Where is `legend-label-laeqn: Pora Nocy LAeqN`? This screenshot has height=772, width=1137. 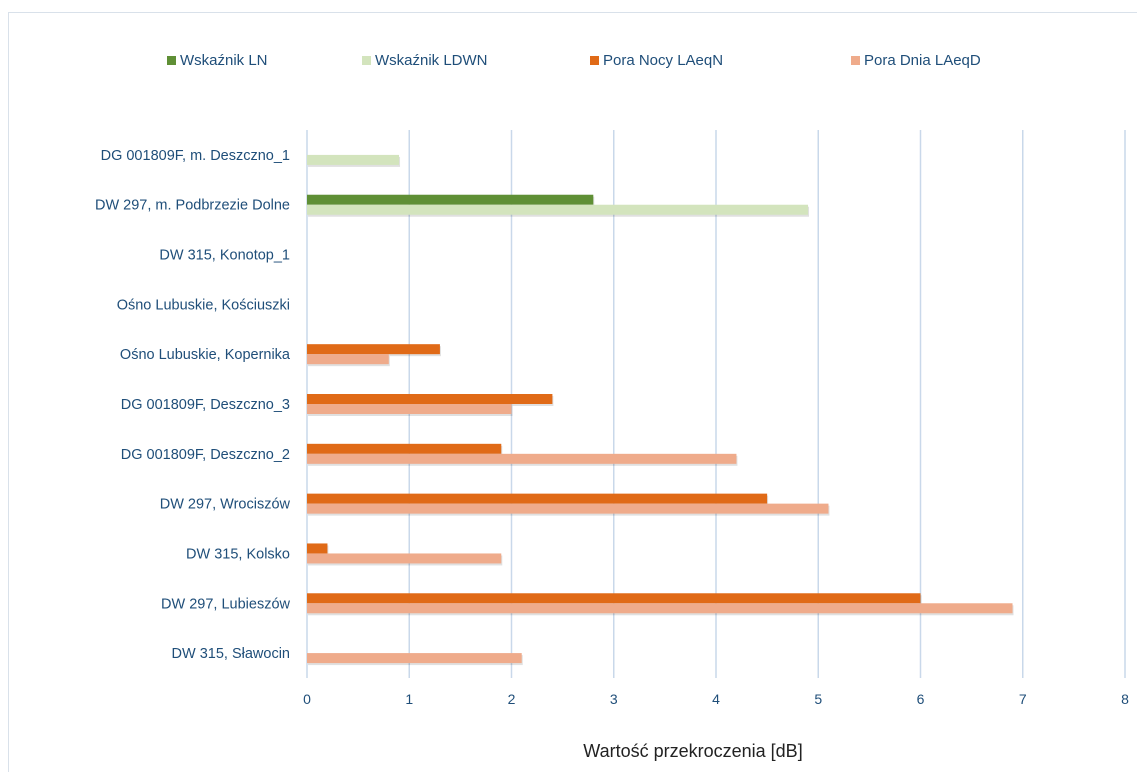
legend-label-laeqn: Pora Nocy LAeqN is located at coordinates (663, 60).